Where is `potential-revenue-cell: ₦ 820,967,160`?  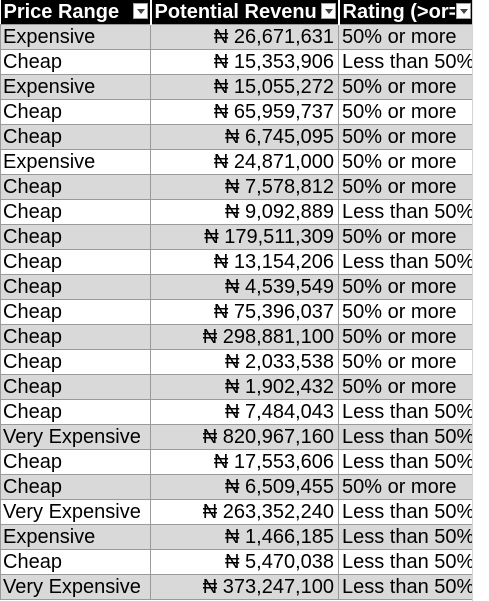 potential-revenue-cell: ₦ 820,967,160 is located at coordinates (245, 437).